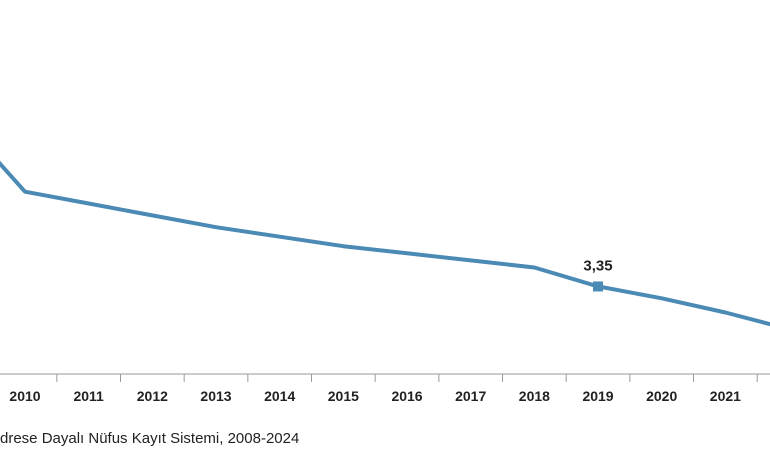 Image resolution: width=770 pixels, height=470 pixels. I want to click on x-tick-label: 2017, so click(470, 396).